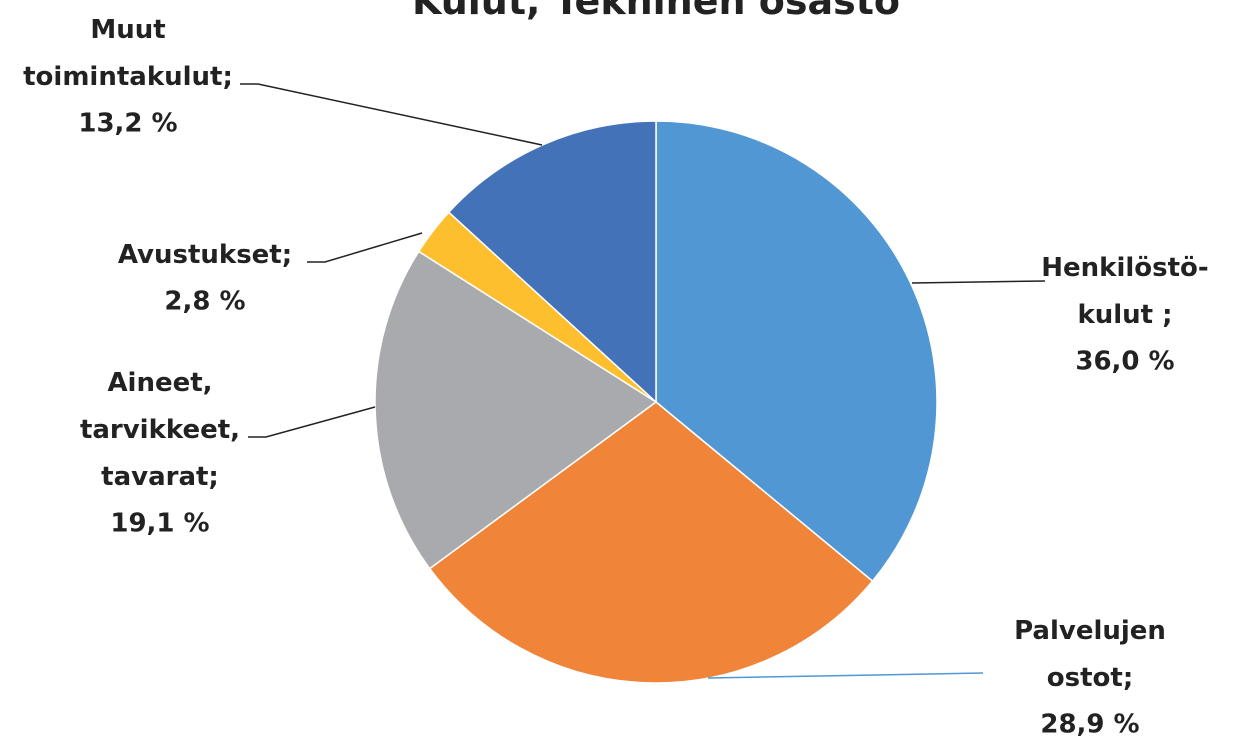 The height and width of the screenshot is (738, 1246). What do you see at coordinates (127, 124) in the screenshot?
I see `data-label: 13,2 %` at bounding box center [127, 124].